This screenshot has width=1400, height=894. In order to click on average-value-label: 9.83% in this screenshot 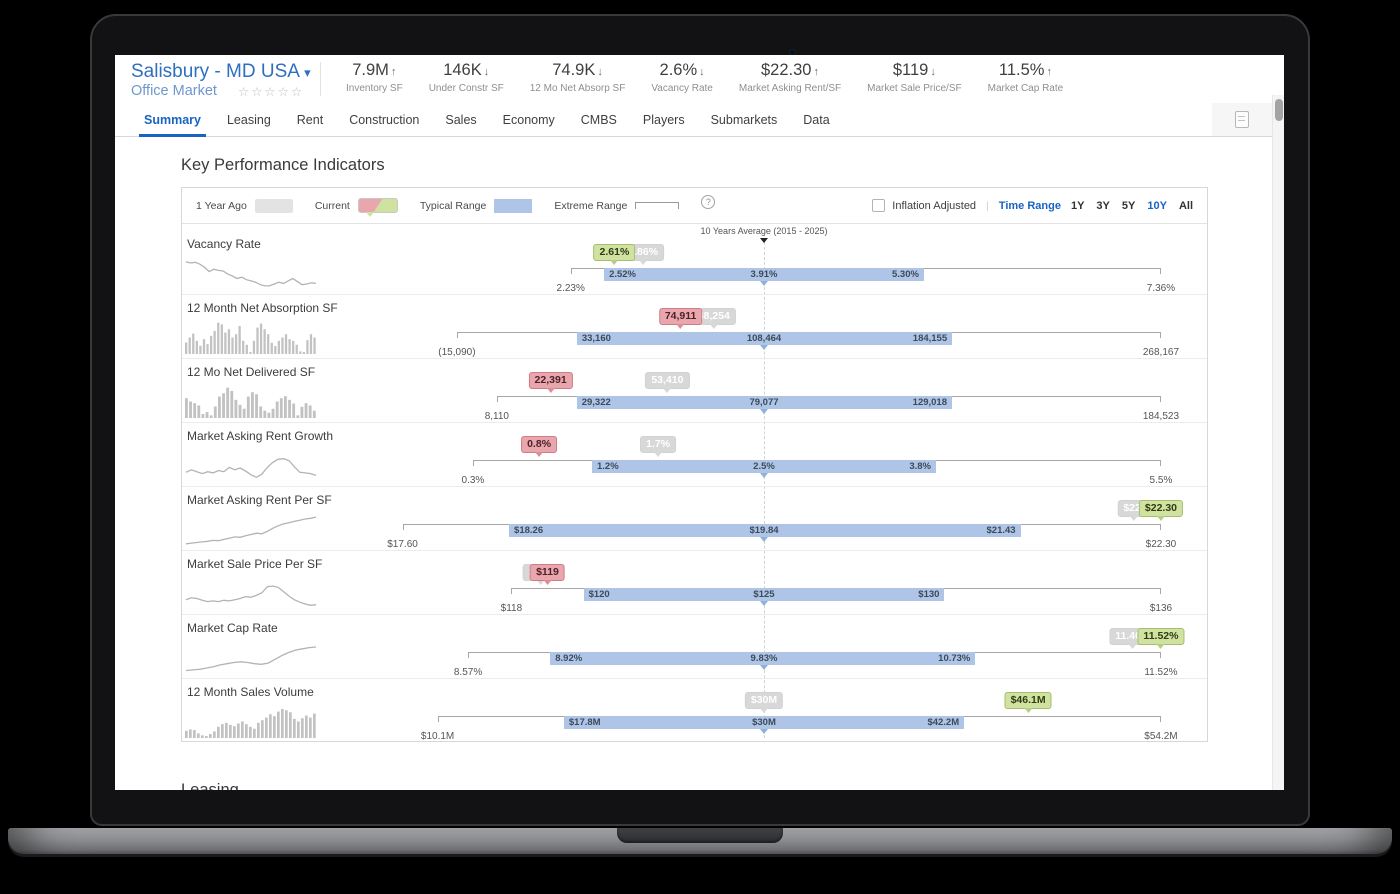, I will do `click(764, 658)`.